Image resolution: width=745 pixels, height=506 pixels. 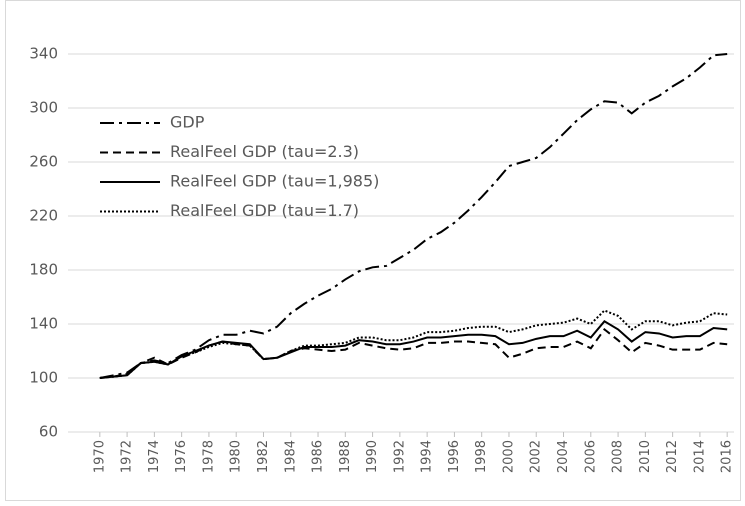 I want to click on x-tick-label: 2008, so click(x=618, y=456).